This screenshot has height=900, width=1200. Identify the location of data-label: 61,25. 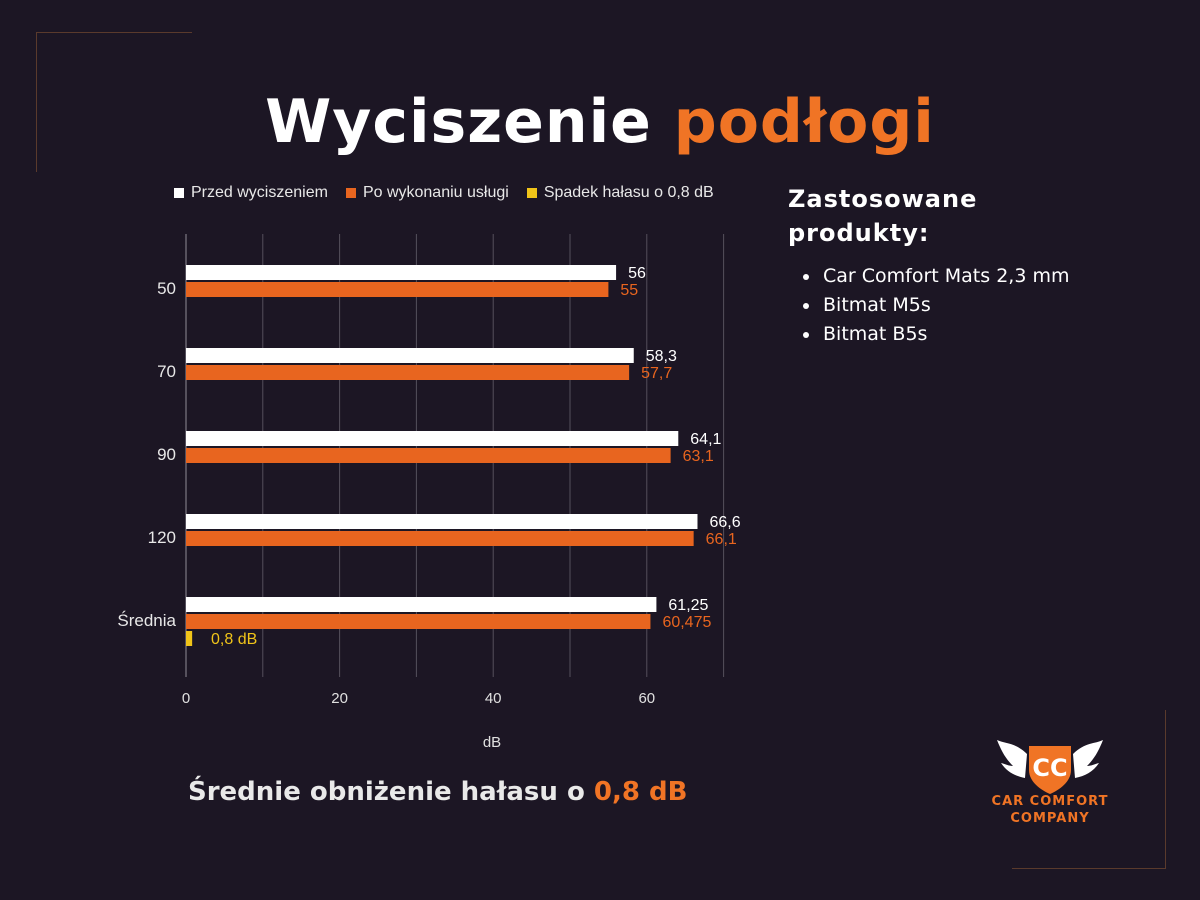
(688, 605).